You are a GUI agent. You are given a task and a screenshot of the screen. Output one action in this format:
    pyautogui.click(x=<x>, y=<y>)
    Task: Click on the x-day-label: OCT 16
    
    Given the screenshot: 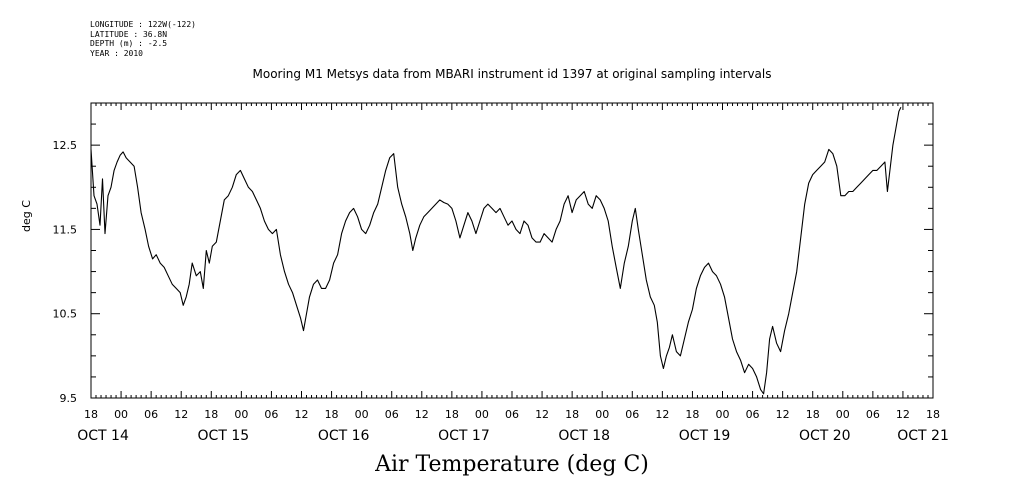 What is the action you would take?
    pyautogui.click(x=344, y=436)
    